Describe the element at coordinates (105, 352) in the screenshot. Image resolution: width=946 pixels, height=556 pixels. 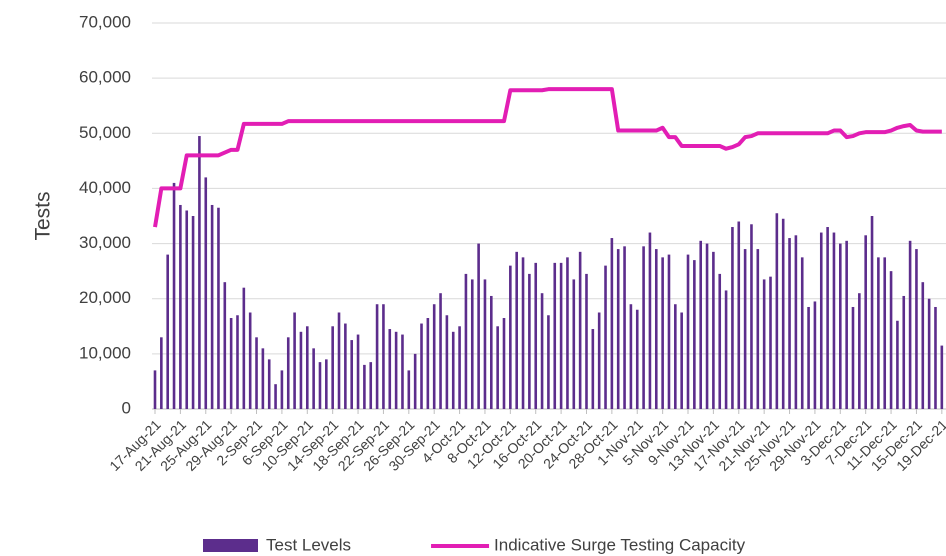
I see `y-tick-label: 10,000` at that location.